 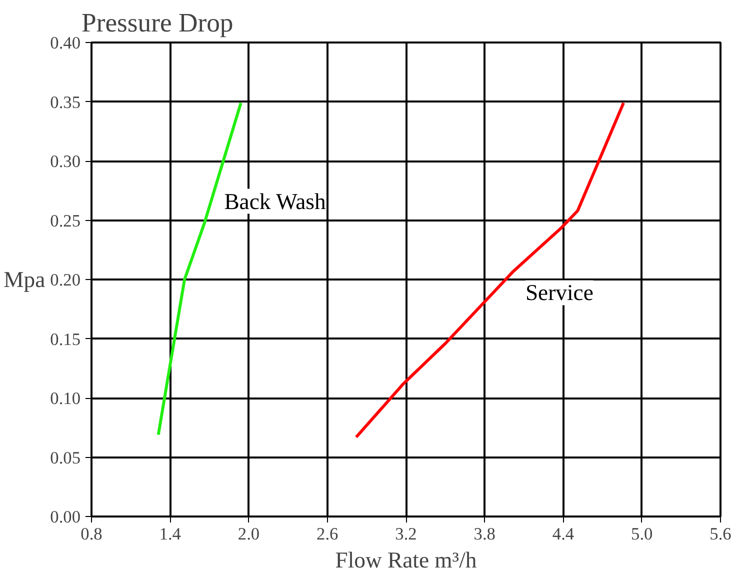 I want to click on y-tick-label: 0.30, so click(x=65, y=161).